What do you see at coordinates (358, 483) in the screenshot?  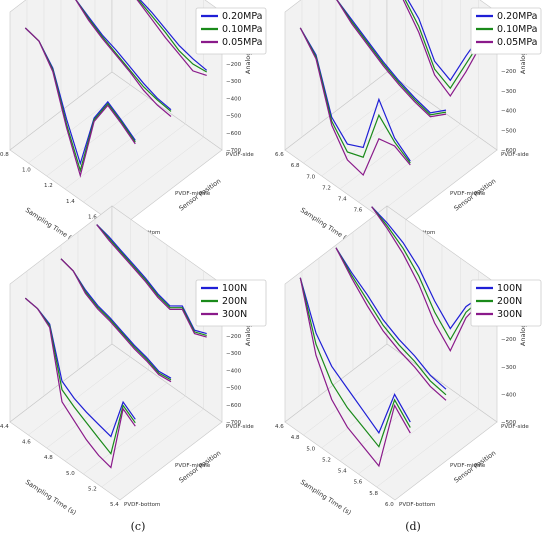 I see `x-tick-label: 5.6` at bounding box center [358, 483].